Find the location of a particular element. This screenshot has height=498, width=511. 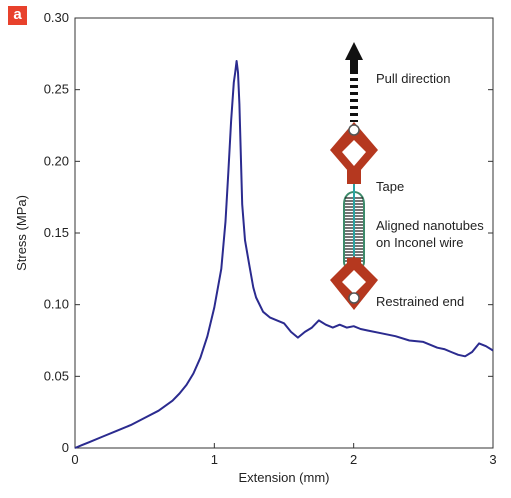

annotation-tape: Tape is located at coordinates (390, 186).